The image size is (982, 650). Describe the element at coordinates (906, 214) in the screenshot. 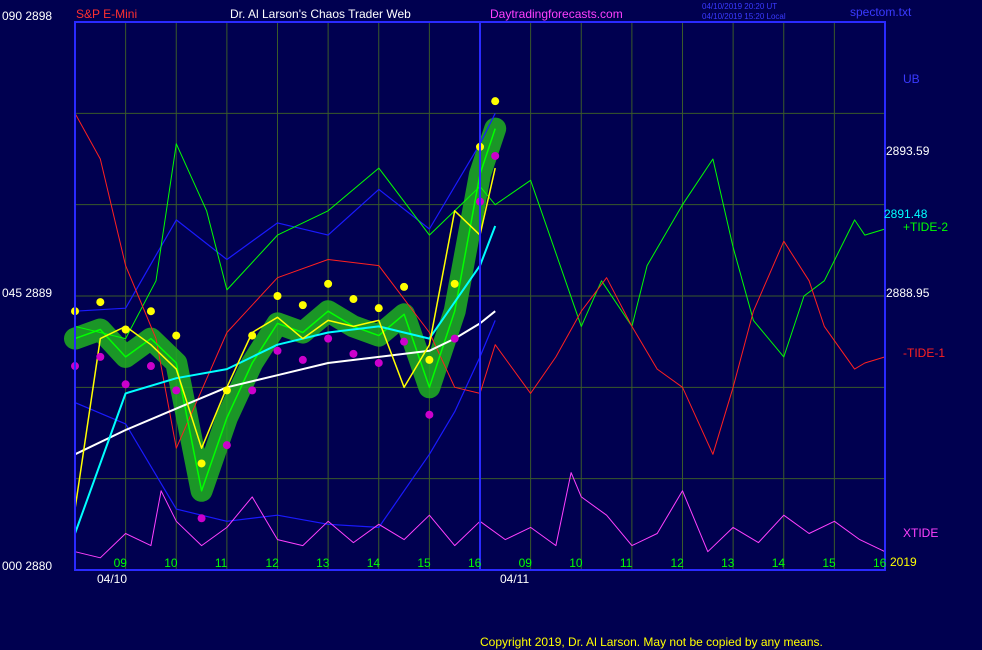

I see `level-2: 2891.48` at that location.